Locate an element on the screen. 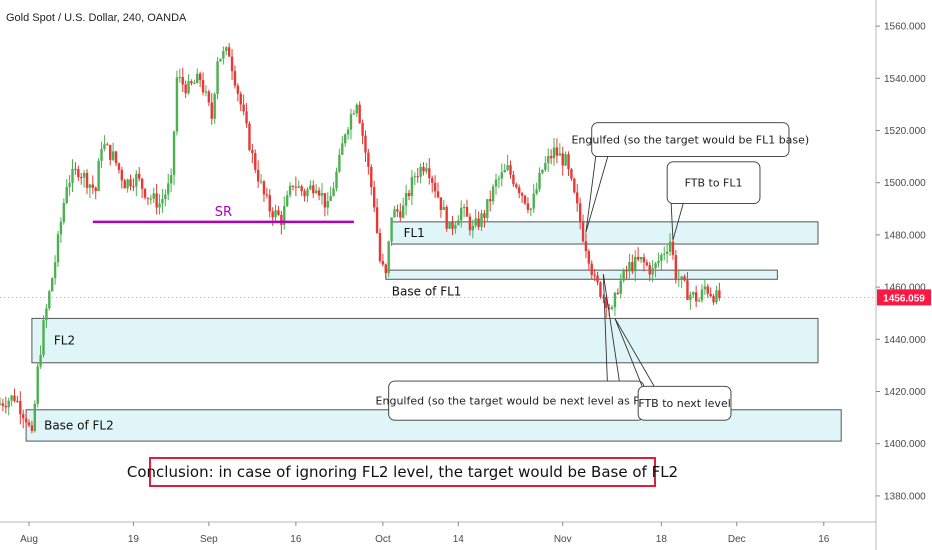 The image size is (932, 550). sr-level: SR is located at coordinates (223, 214).